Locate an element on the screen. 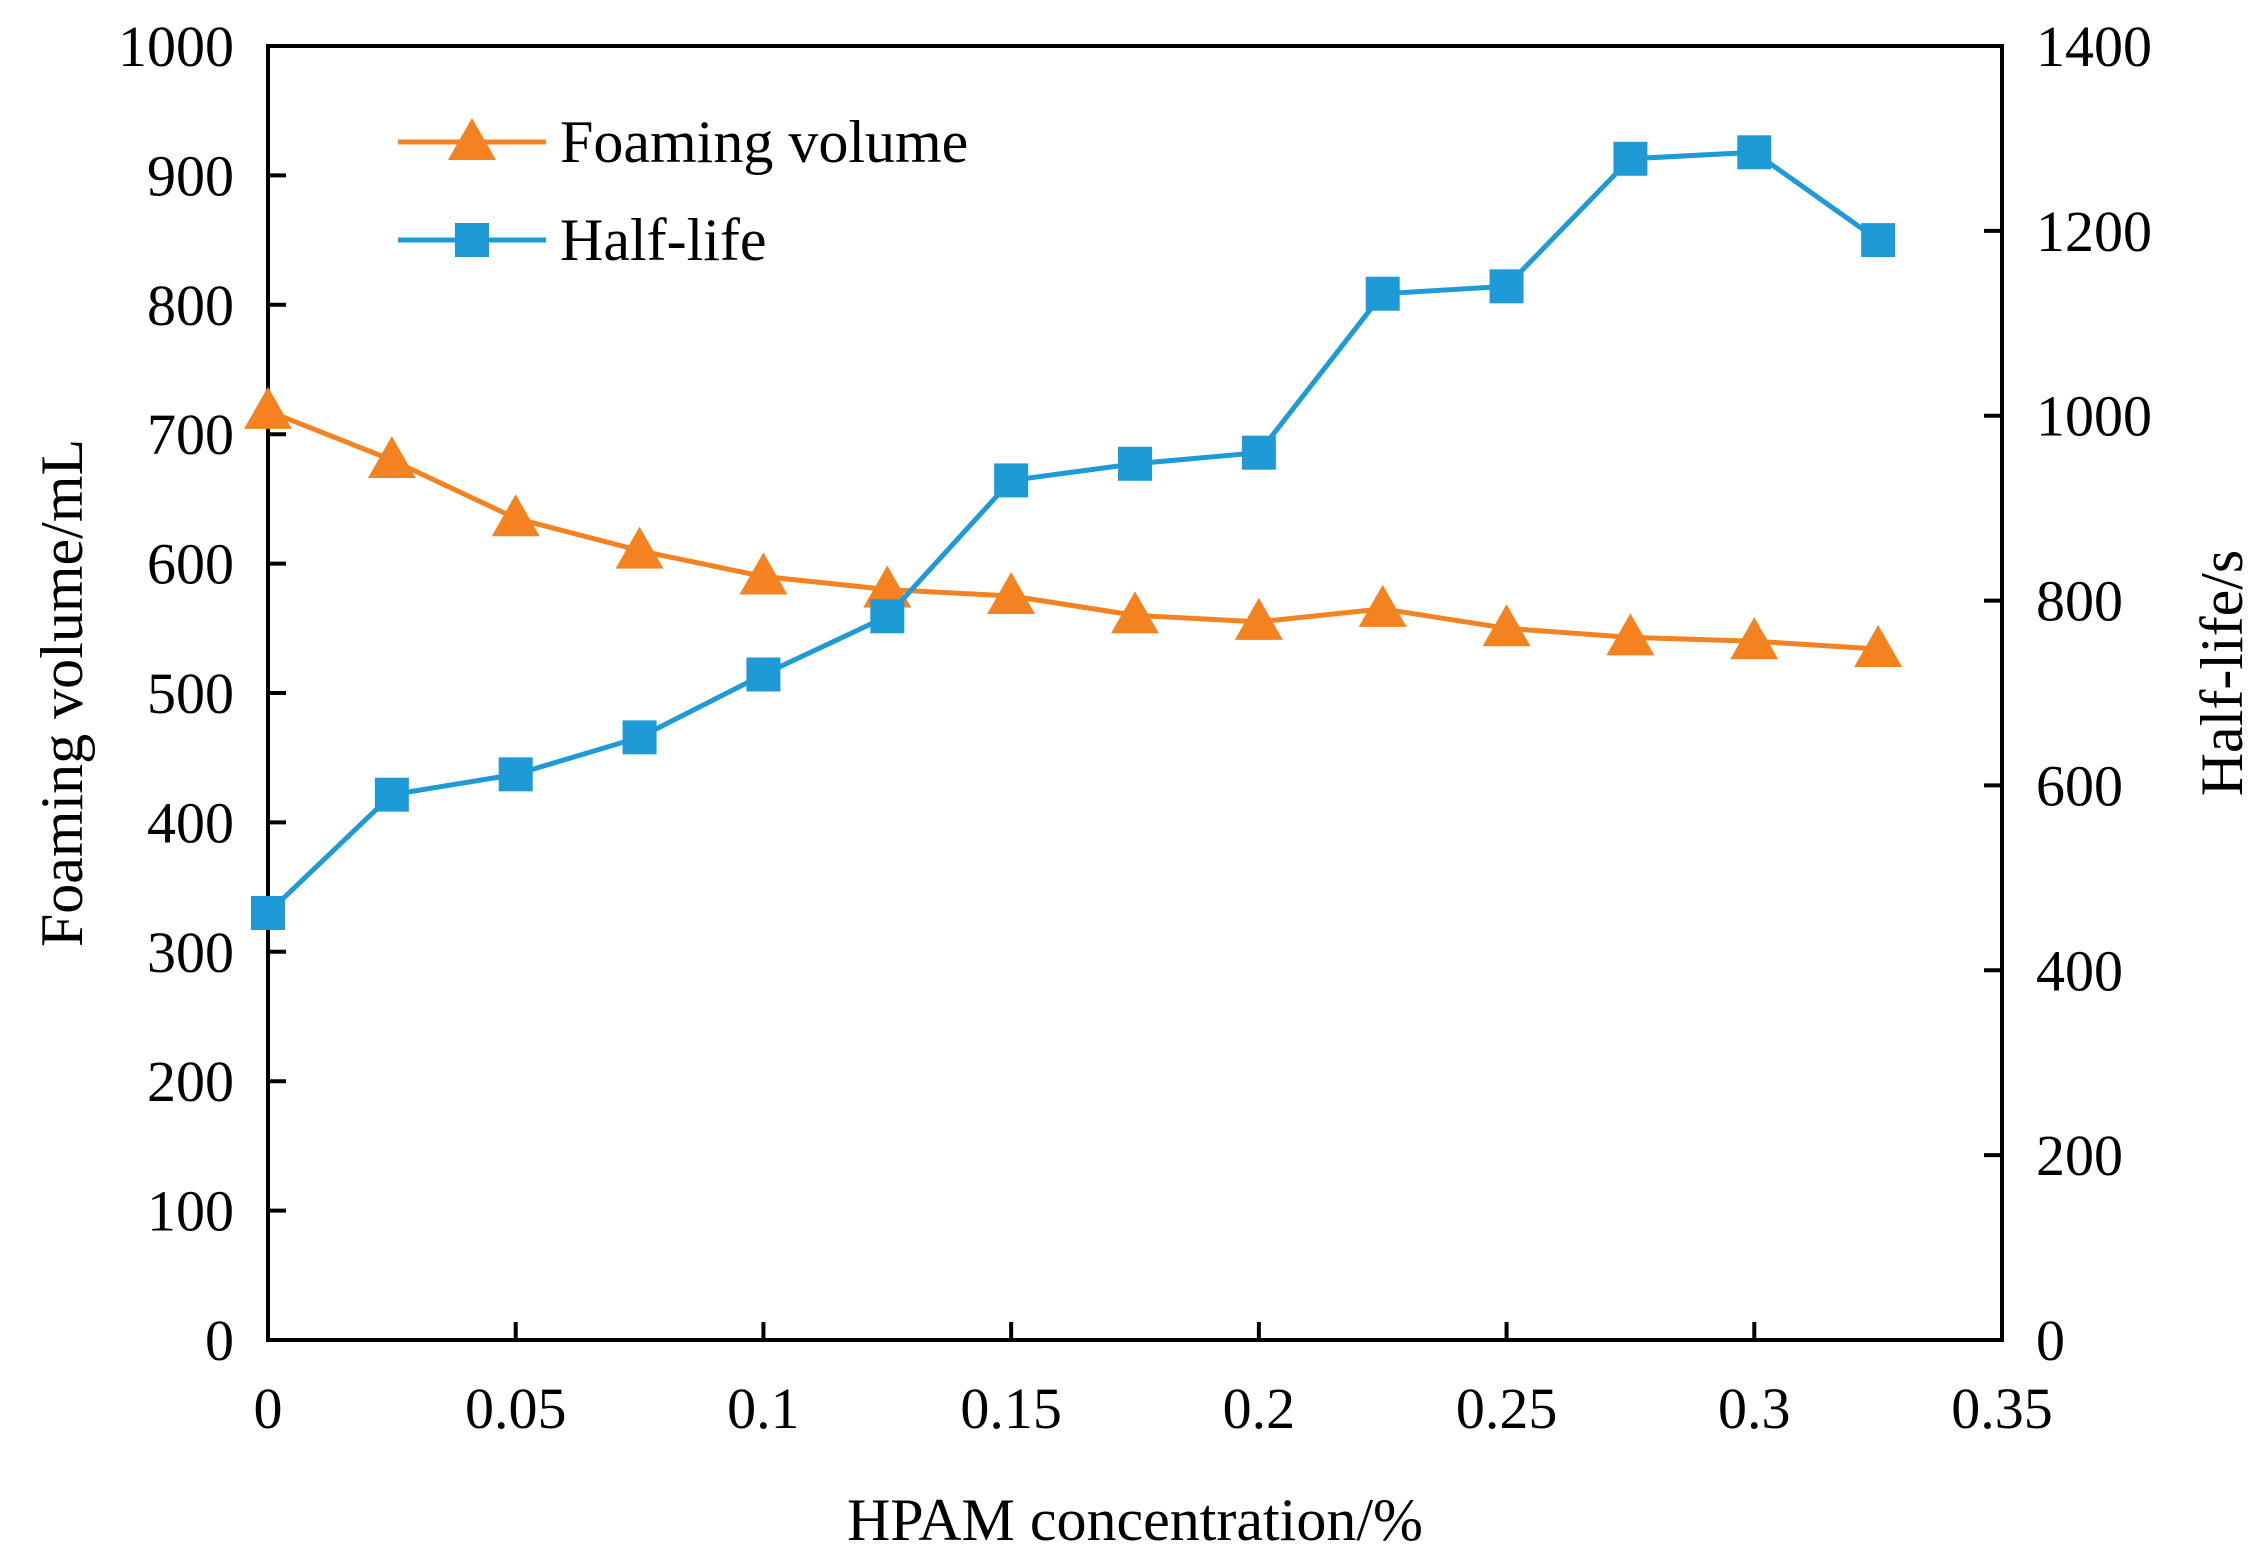 This screenshot has height=1562, width=2267. series-foaming-volume is located at coordinates (1073, 527).